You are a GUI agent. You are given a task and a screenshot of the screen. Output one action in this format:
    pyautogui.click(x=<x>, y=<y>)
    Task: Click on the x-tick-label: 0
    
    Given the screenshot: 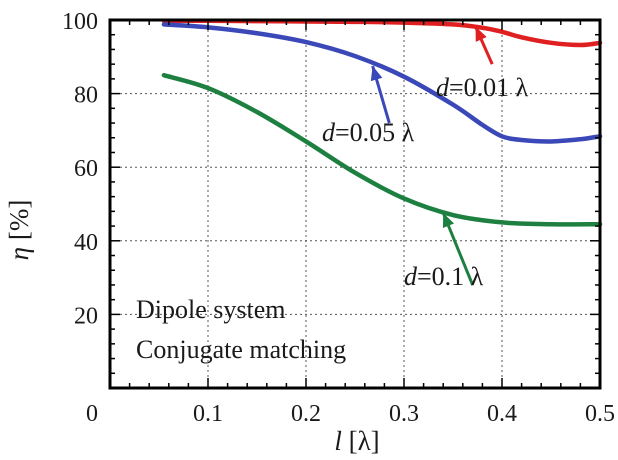 What is the action you would take?
    pyautogui.click(x=92, y=414)
    